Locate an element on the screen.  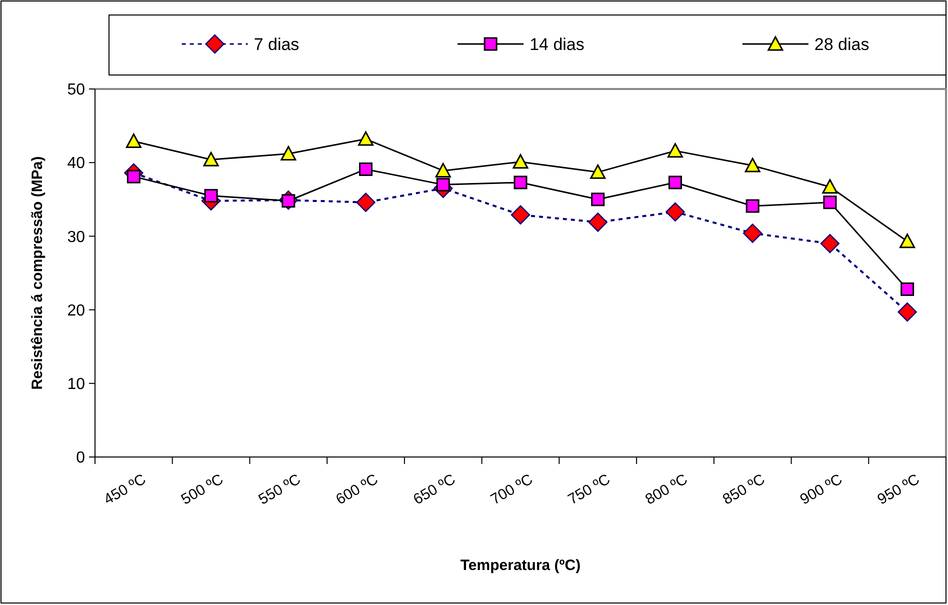
x-tick-label: 900 ºC is located at coordinates (821, 489).